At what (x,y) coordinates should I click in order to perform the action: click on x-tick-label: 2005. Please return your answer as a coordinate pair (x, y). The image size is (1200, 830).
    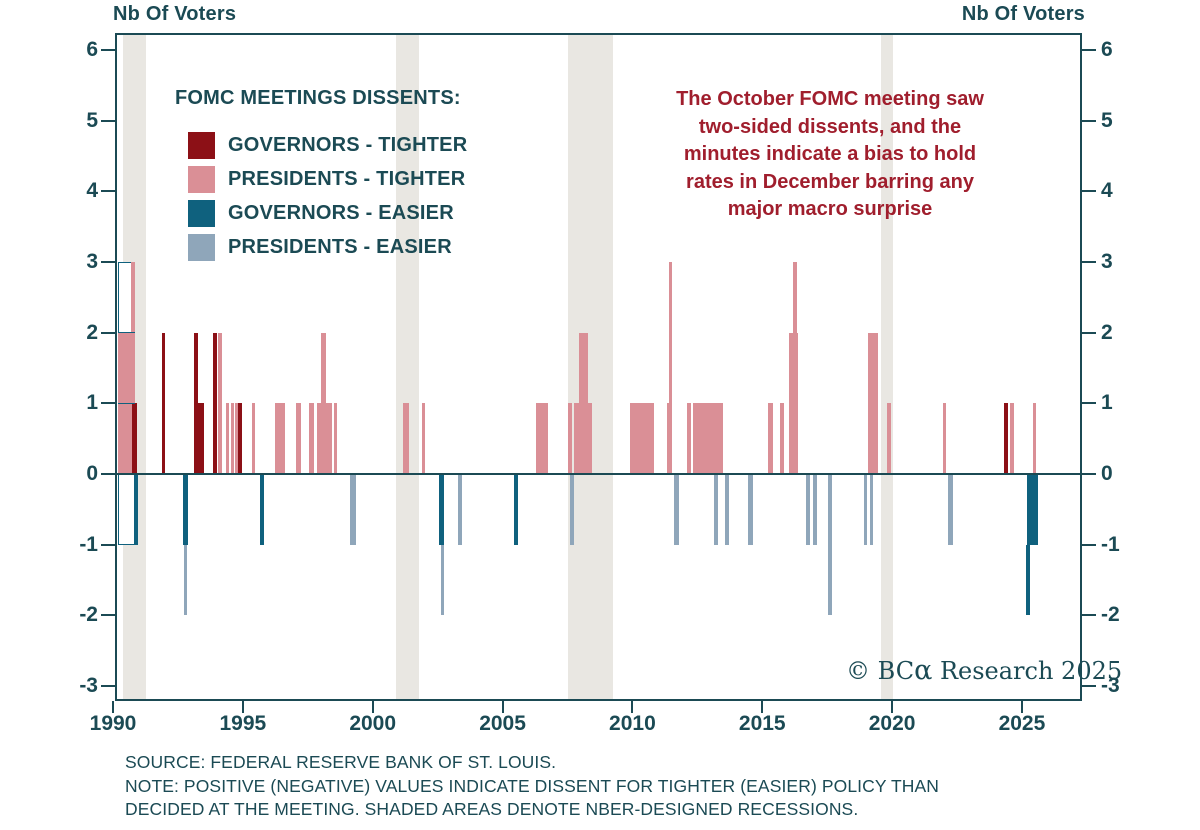
    Looking at the image, I should click on (502, 723).